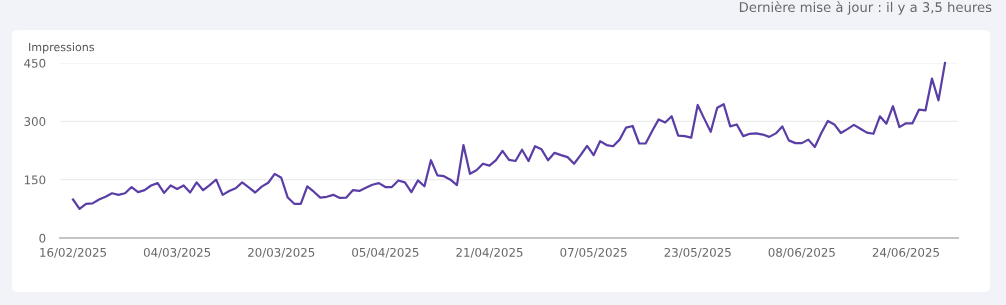 This screenshot has height=305, width=1006. Describe the element at coordinates (697, 252) in the screenshot. I see `x-tick-label: 23/05/2025` at that location.